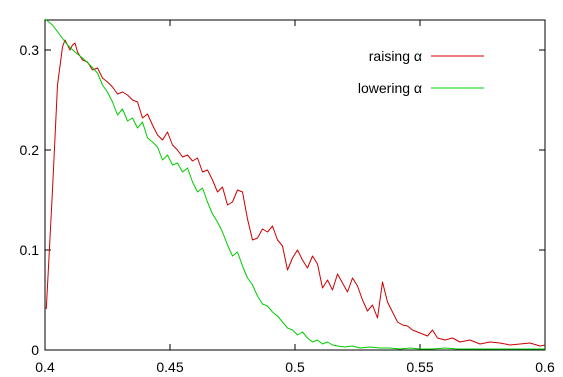  Describe the element at coordinates (169, 367) in the screenshot. I see `x-tick-label: 0.45` at that location.